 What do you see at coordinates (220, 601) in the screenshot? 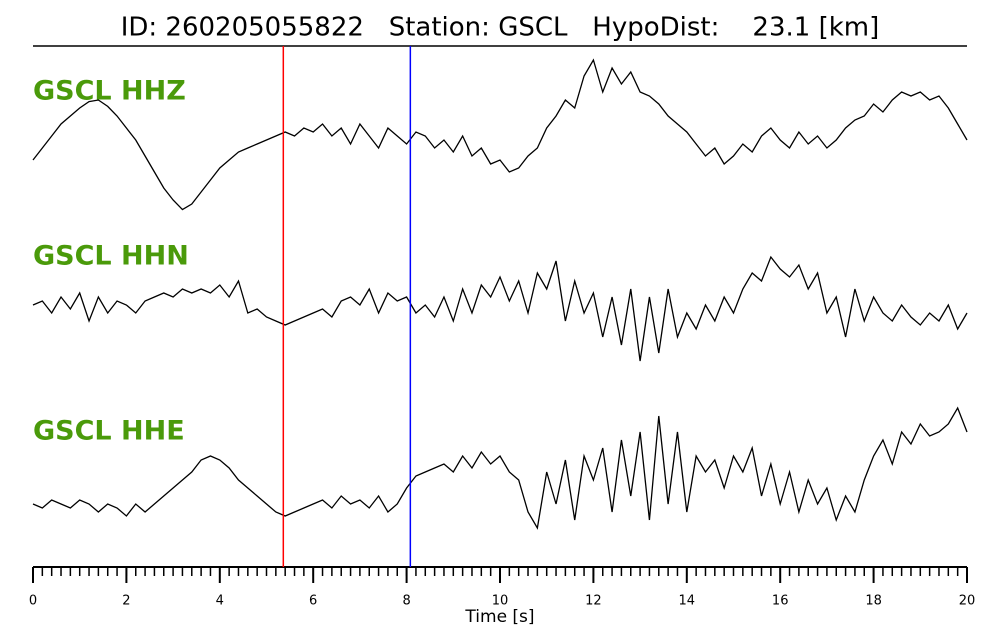
I see `x-tick-label: 4` at bounding box center [220, 601].